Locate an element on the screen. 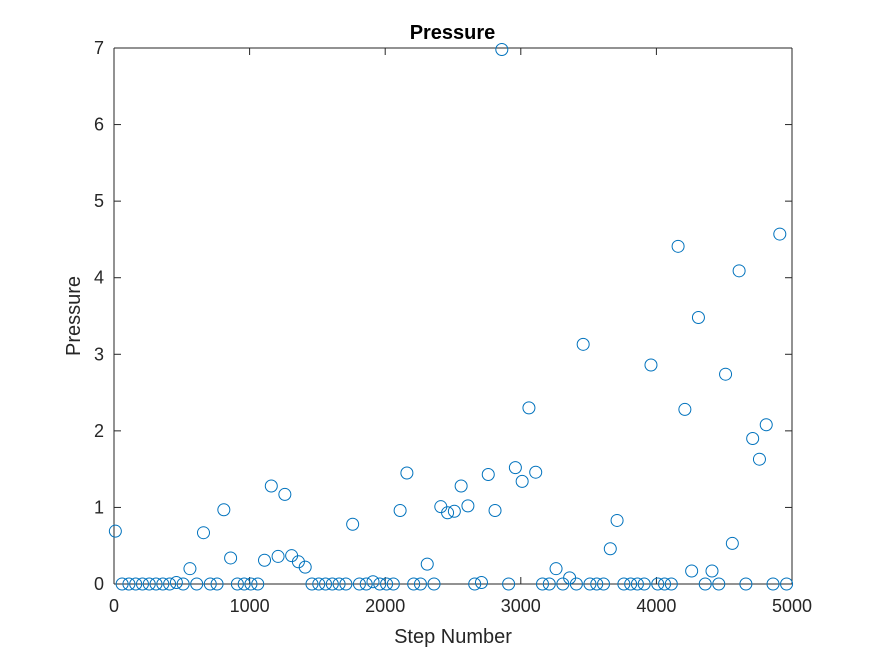  chart-title: Pressure is located at coordinates (453, 33).